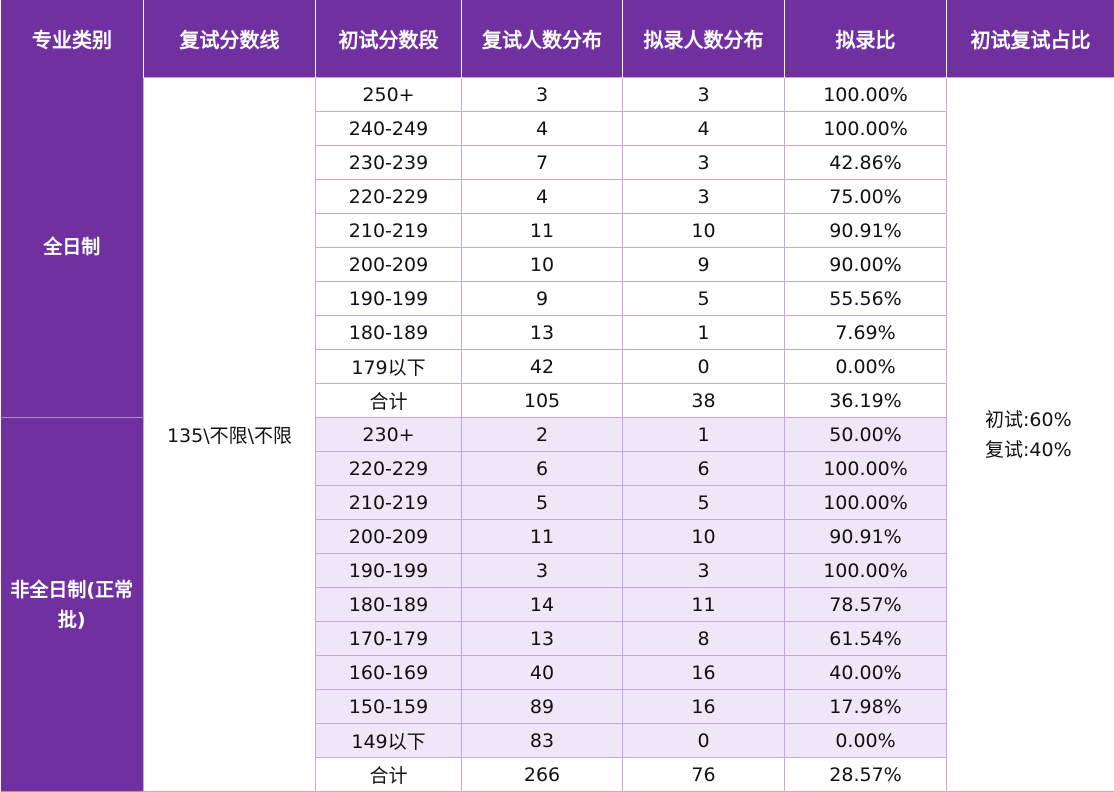 The width and height of the screenshot is (1114, 792). I want to click on retest-count-cell: 89, so click(542, 706).